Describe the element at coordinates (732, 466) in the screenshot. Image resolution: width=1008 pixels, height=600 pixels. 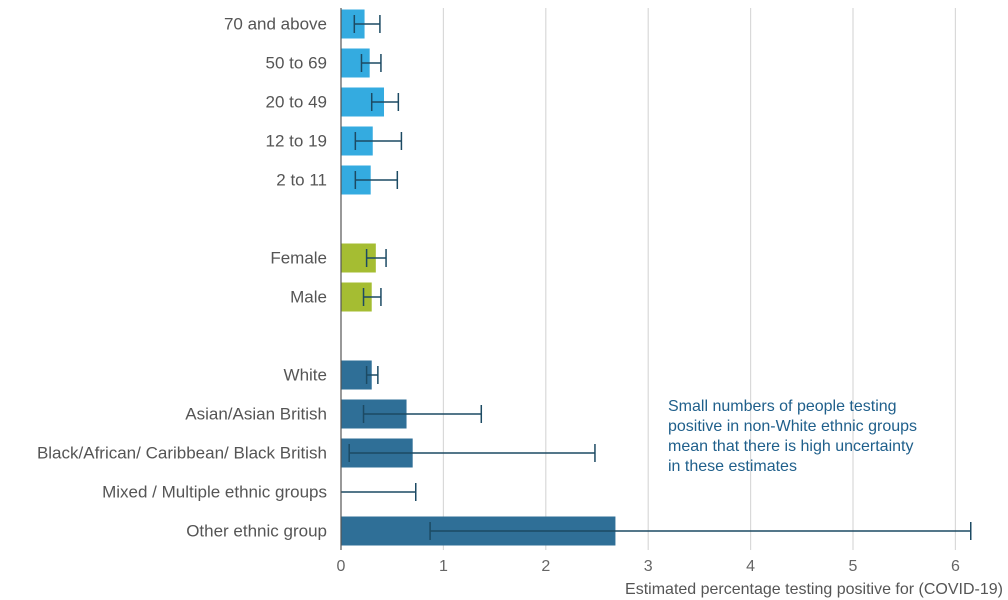
I see `annotation-line: in these estimates` at that location.